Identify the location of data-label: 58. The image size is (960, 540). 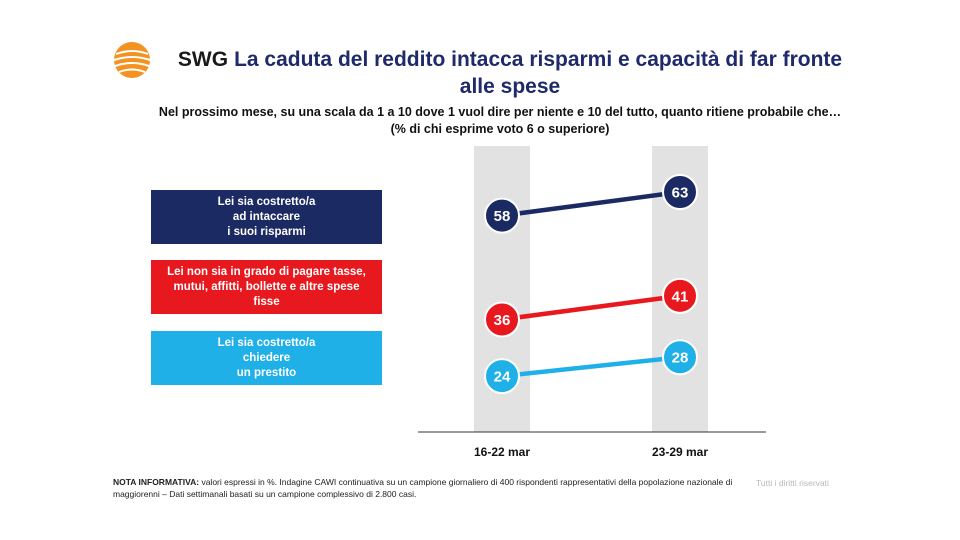
(502, 216).